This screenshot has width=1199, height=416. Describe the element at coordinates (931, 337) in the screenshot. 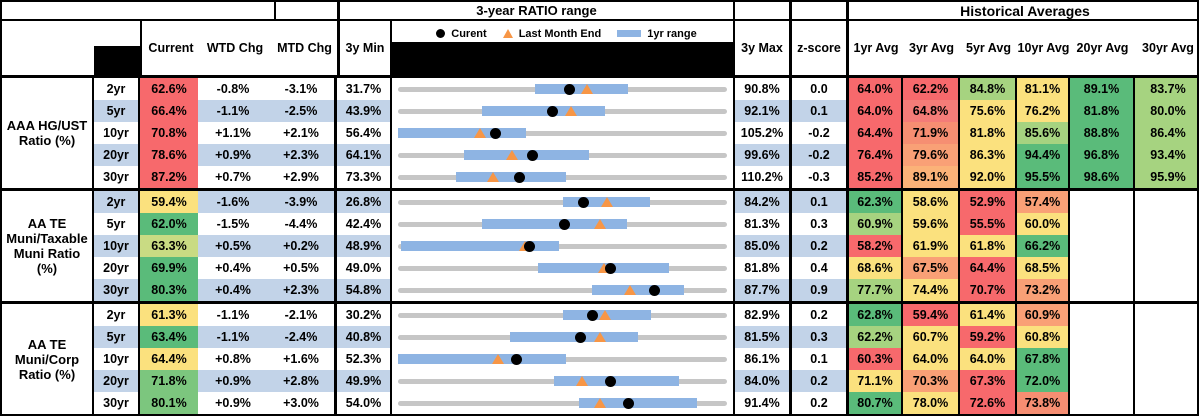

I see `hist-avg-cell: 60.7%` at that location.